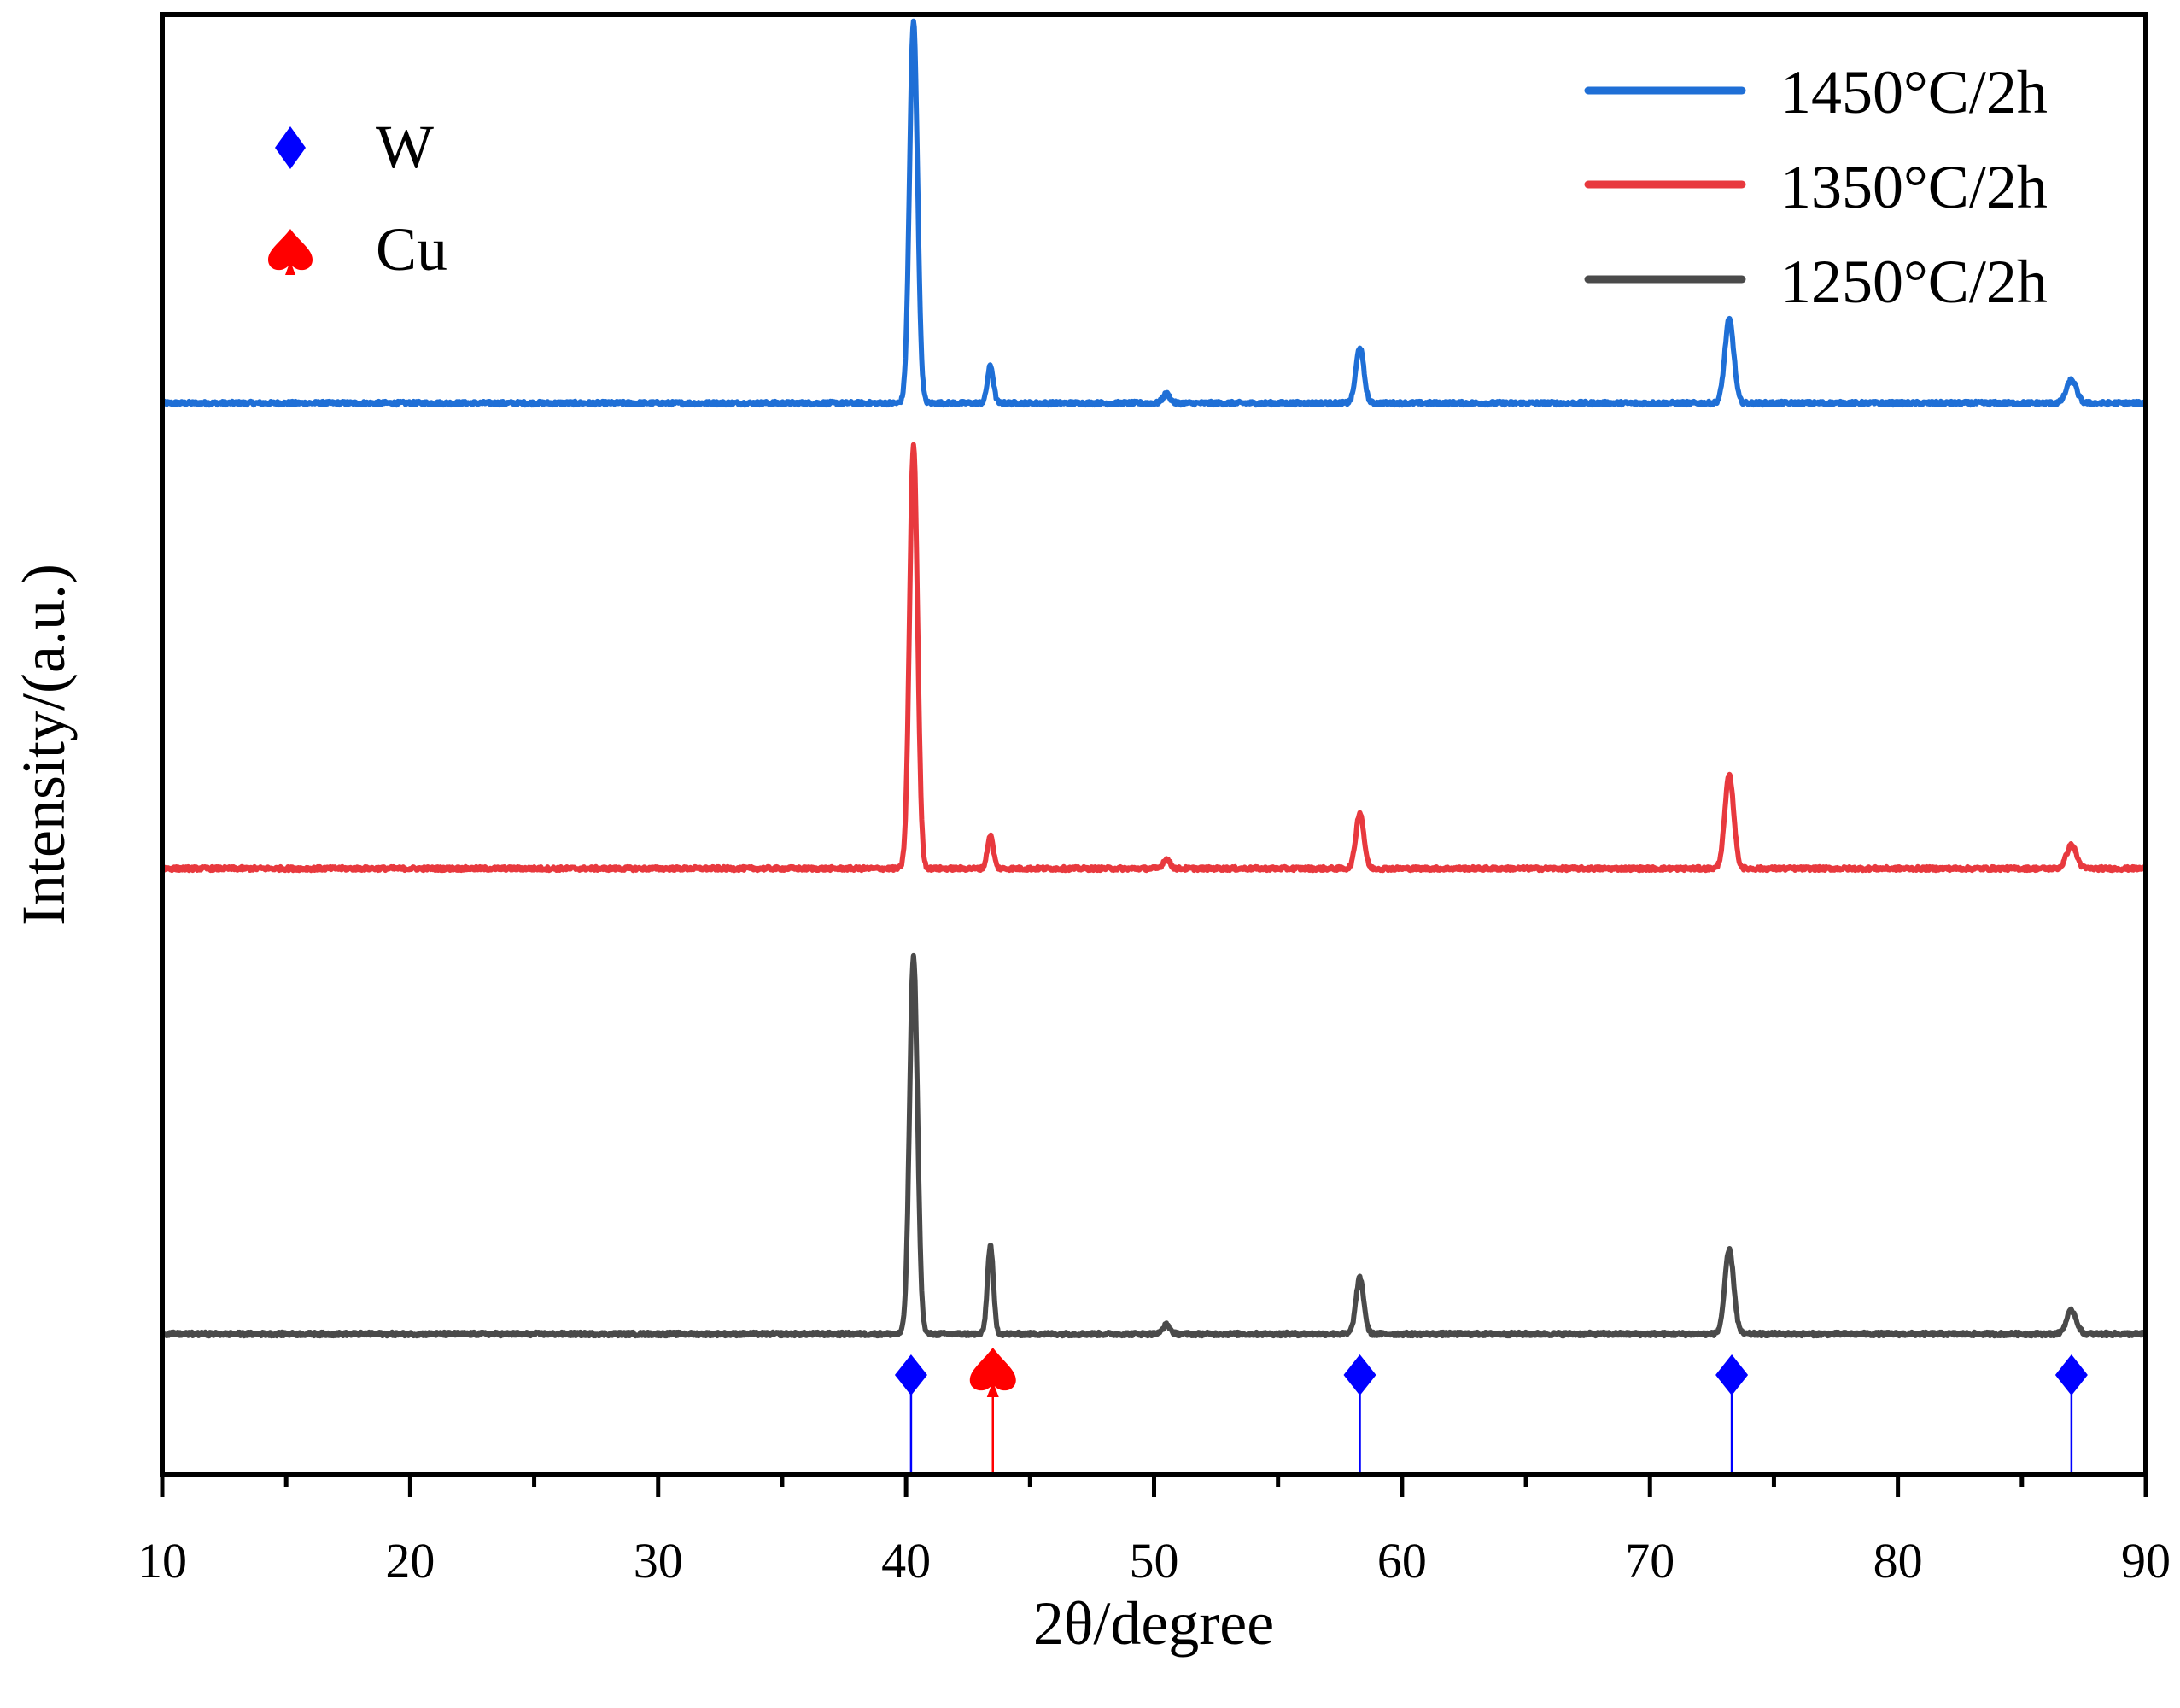 The width and height of the screenshot is (2180, 1708). What do you see at coordinates (1154, 1486) in the screenshot?
I see `x-axis-ticks` at bounding box center [1154, 1486].